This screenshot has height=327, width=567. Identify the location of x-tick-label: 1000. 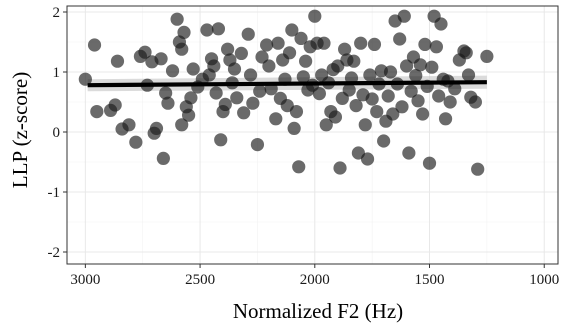
(544, 280).